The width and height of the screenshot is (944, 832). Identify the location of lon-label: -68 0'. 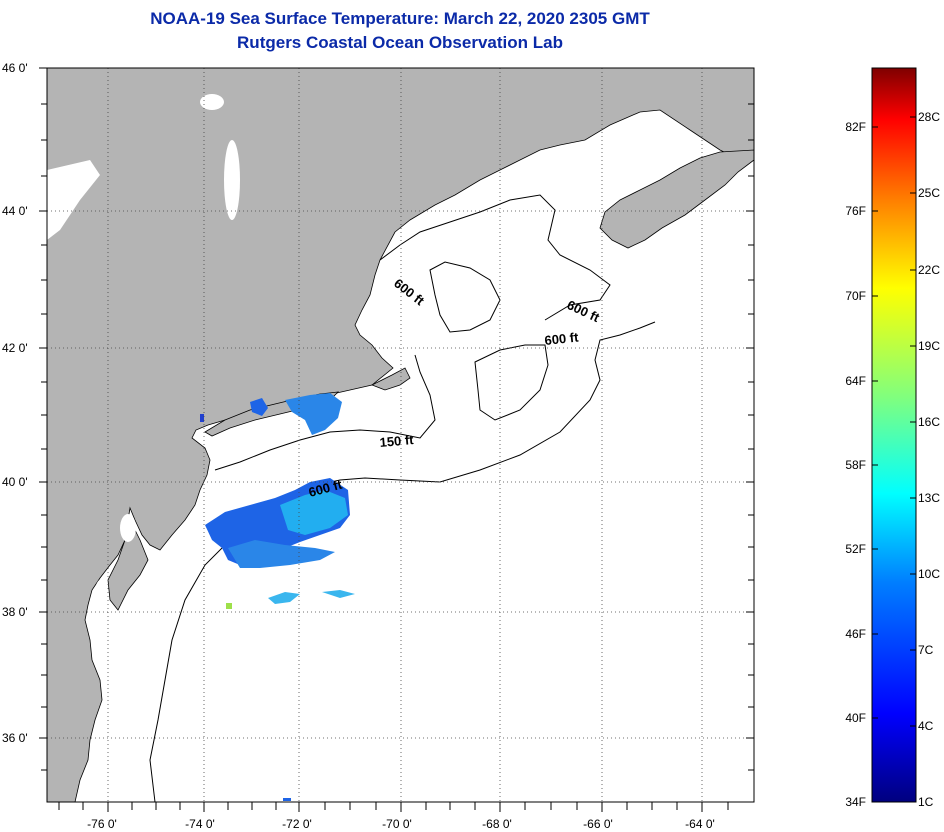
(497, 824).